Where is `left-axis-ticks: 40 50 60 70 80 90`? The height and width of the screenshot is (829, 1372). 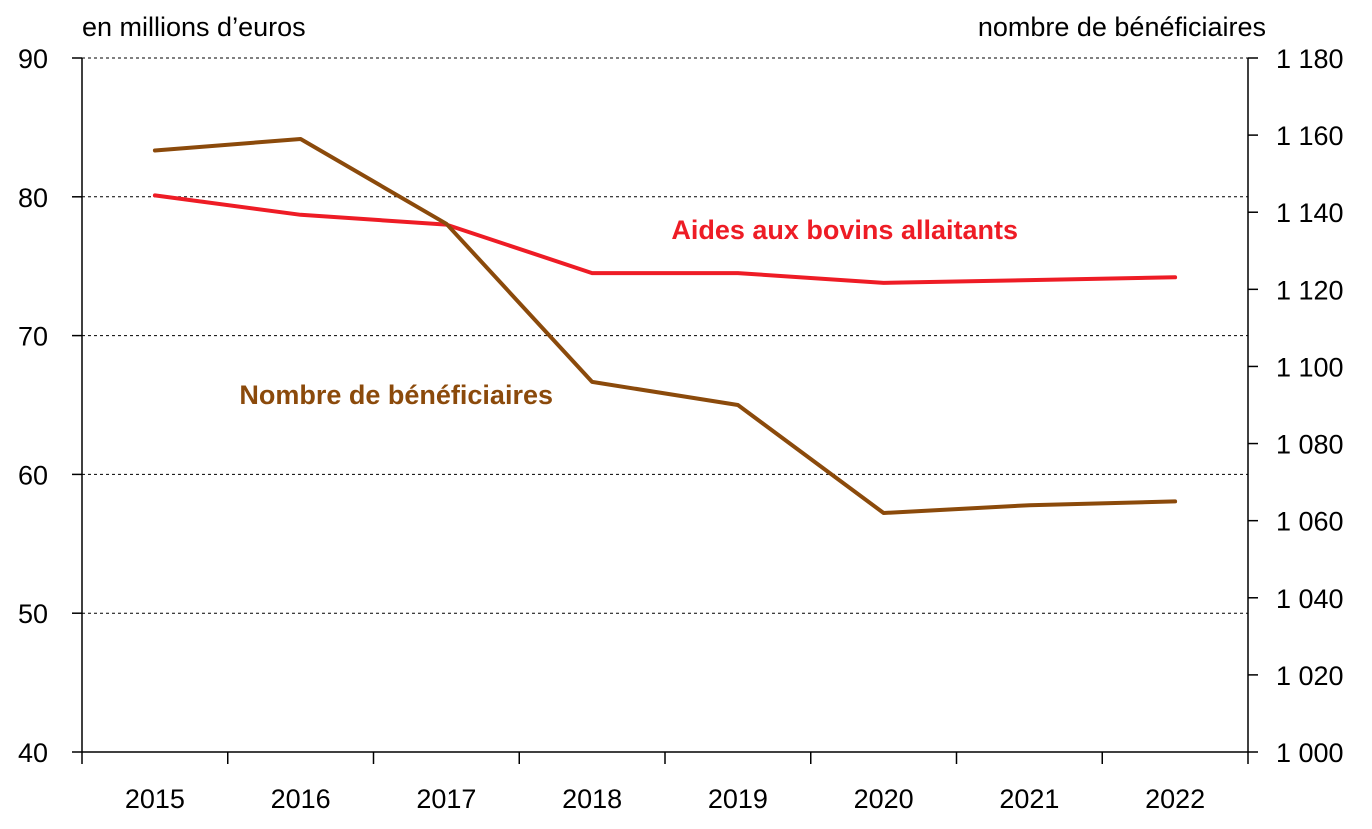
left-axis-ticks: 40 50 60 70 80 90 is located at coordinates (50, 406).